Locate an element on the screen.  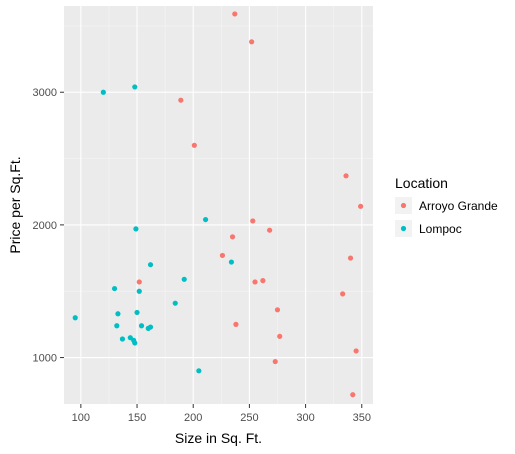
x-tick-label: 350 is located at coordinates (362, 418).